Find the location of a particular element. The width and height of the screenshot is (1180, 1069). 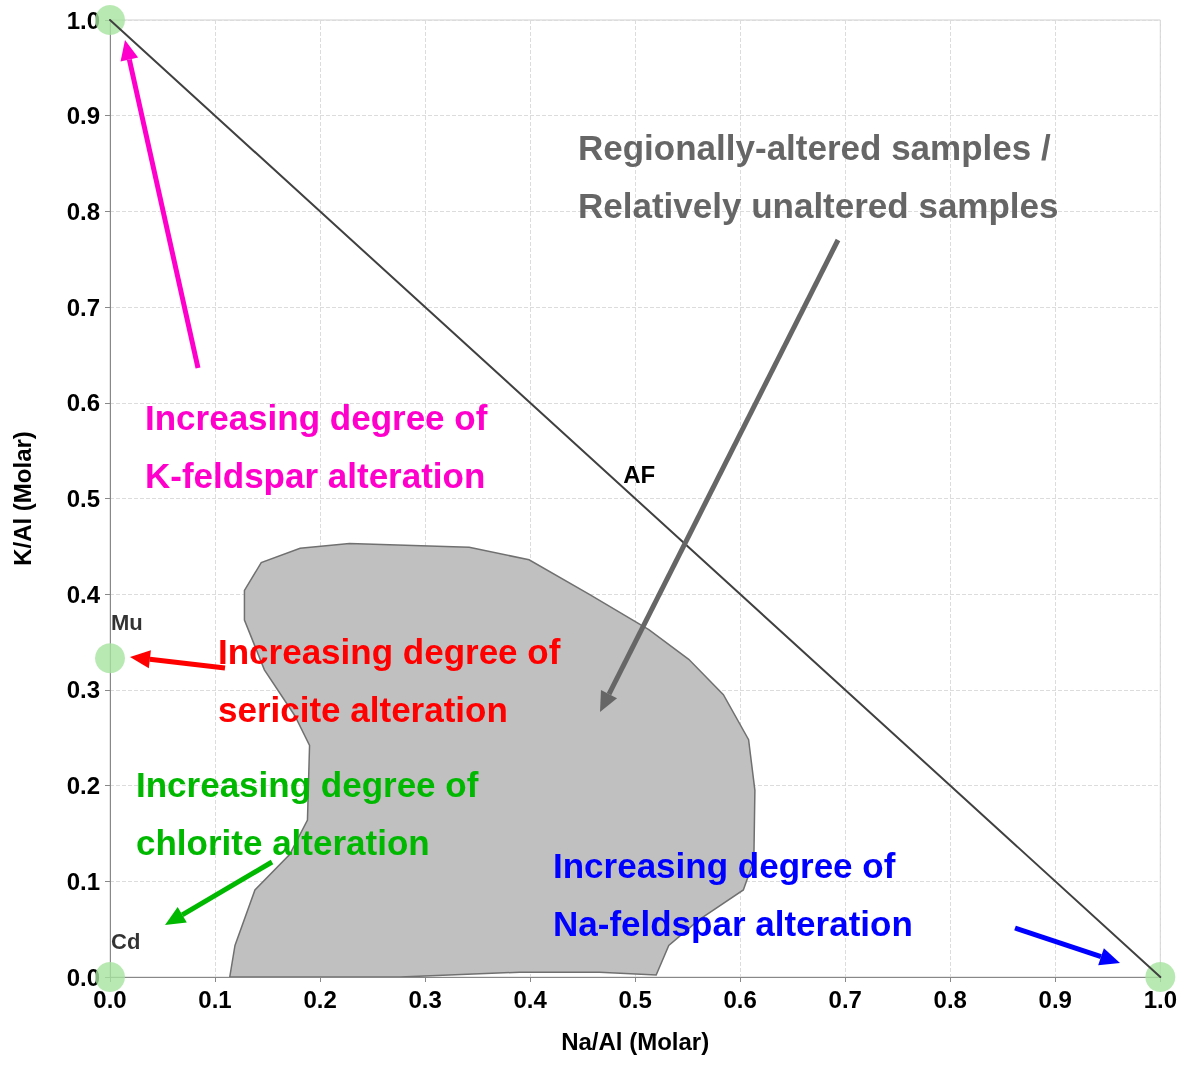

x-axis-title: Na/Al (Molar) is located at coordinates (635, 1041).